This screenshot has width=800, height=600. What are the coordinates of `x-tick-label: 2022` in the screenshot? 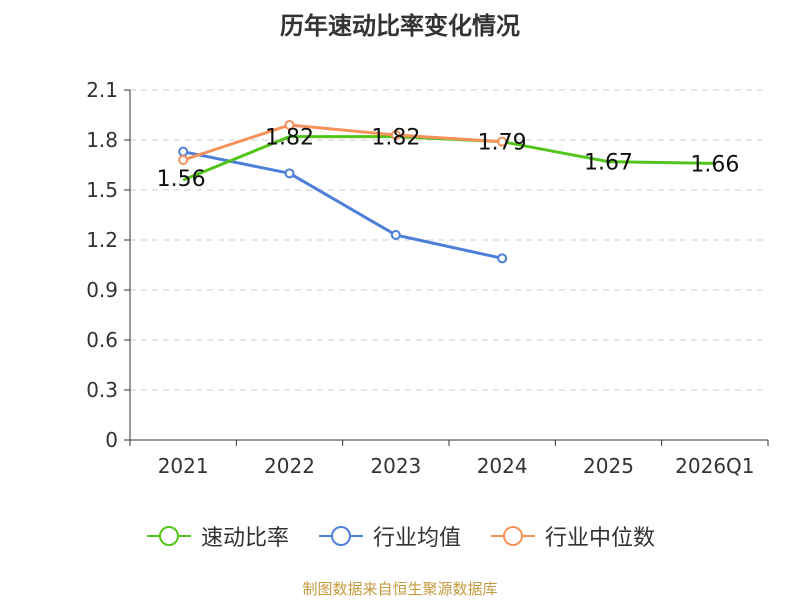 It's located at (289, 466).